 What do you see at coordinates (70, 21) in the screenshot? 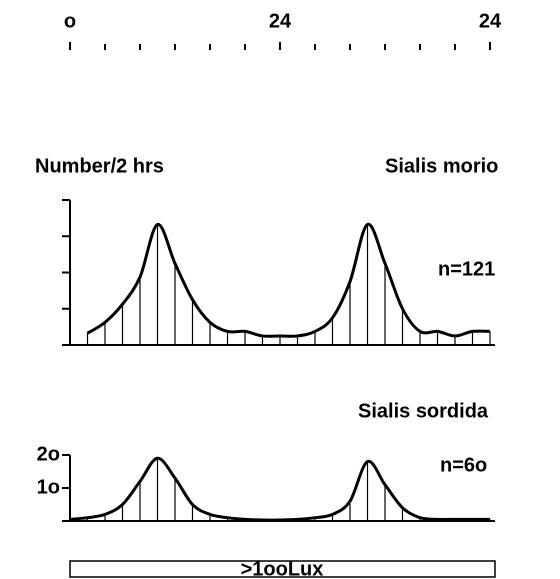
I see `x-tick-label: o` at bounding box center [70, 21].